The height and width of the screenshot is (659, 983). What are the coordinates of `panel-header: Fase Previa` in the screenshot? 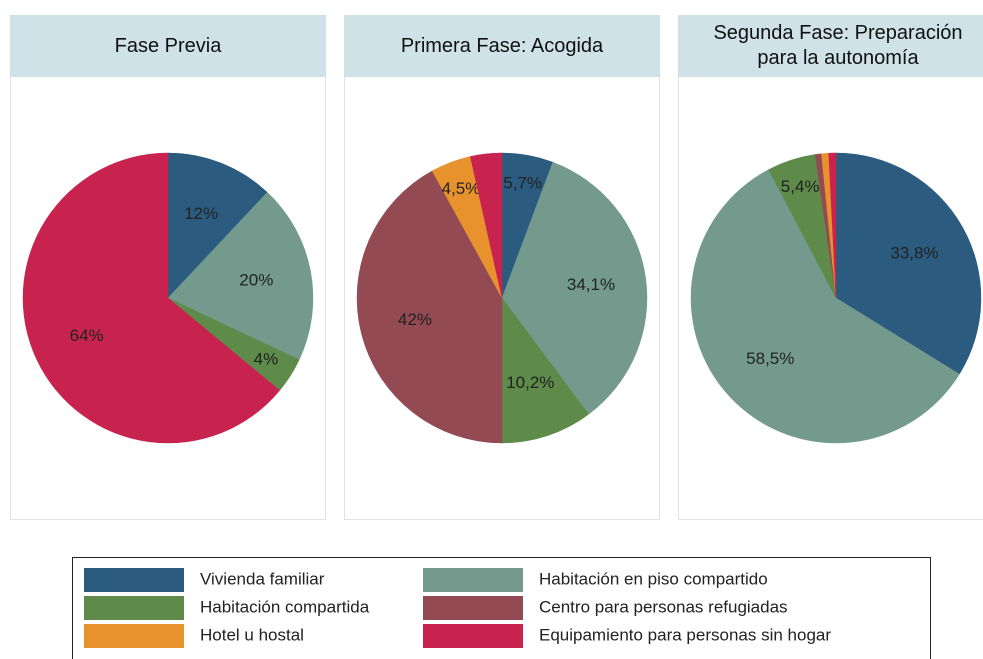 It's located at (168, 46).